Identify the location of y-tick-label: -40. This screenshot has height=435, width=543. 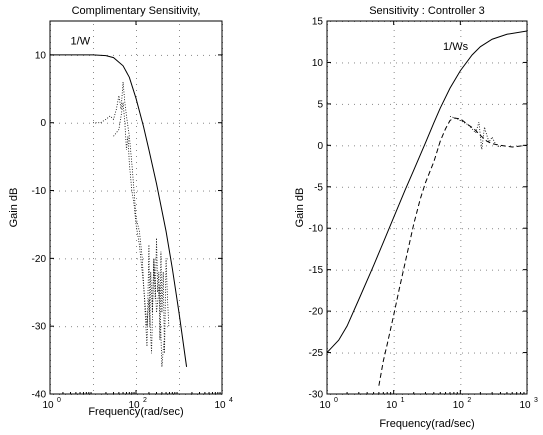
(39, 395).